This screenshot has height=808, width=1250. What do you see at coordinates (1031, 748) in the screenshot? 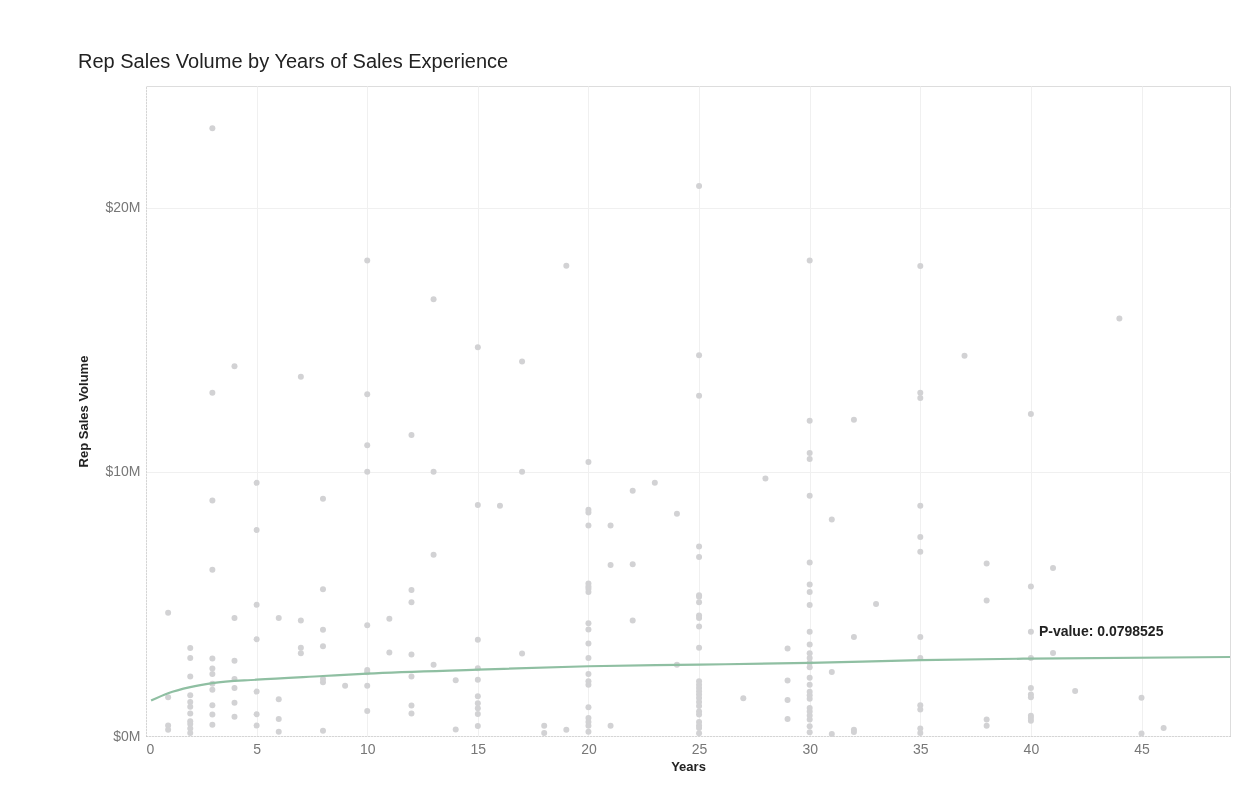
I see `x-tick-label: 40` at bounding box center [1031, 748].